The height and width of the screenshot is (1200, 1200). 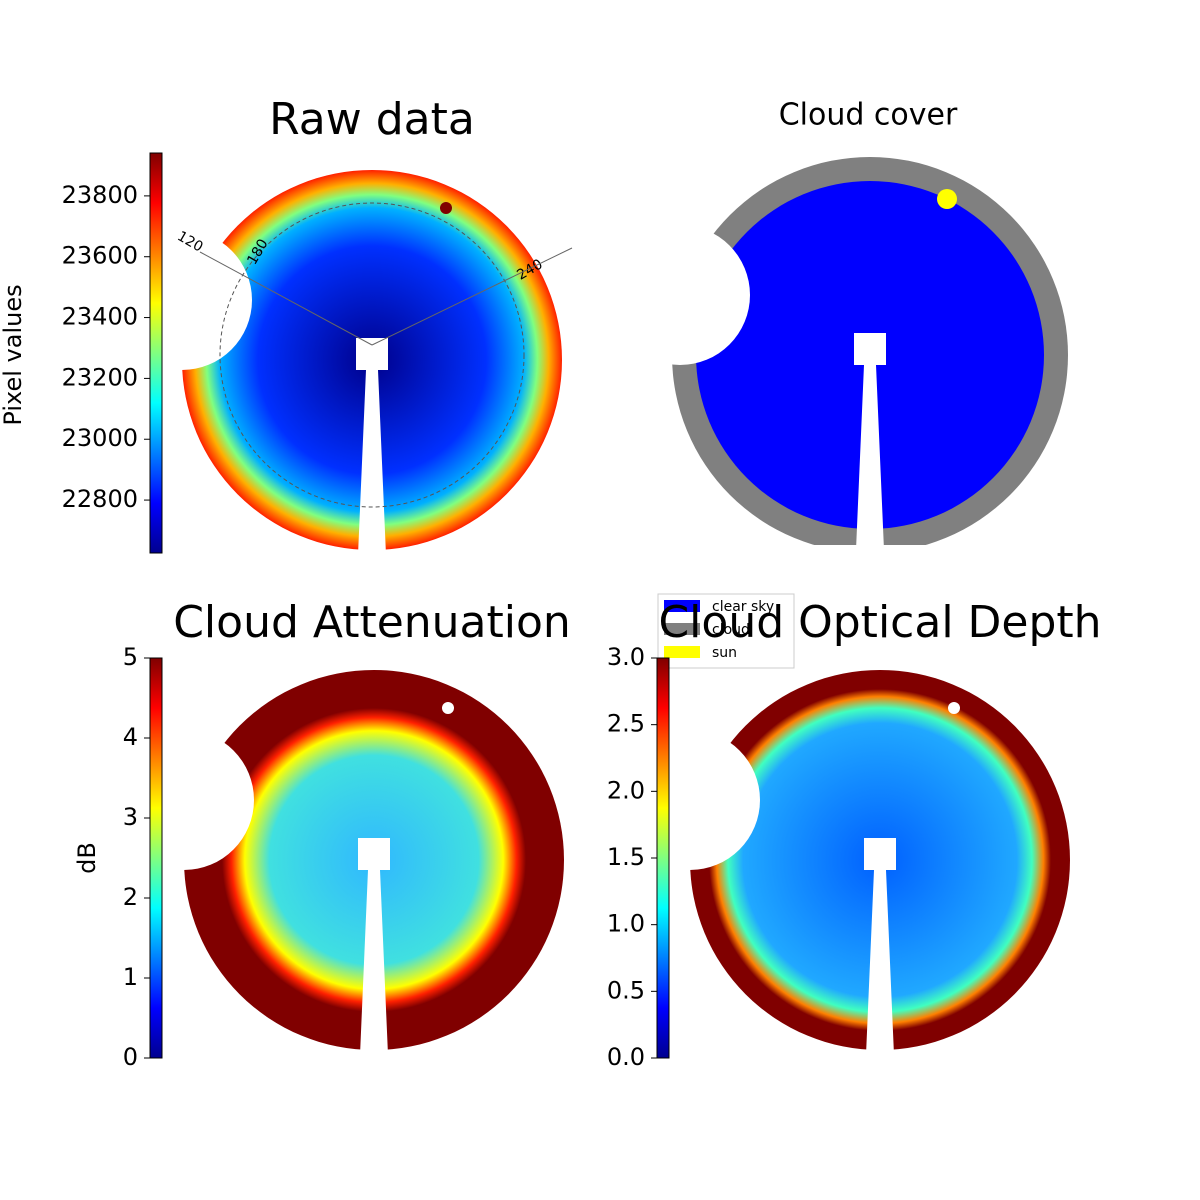 I want to click on colorbar-tick-label: 23000, so click(x=100, y=438).